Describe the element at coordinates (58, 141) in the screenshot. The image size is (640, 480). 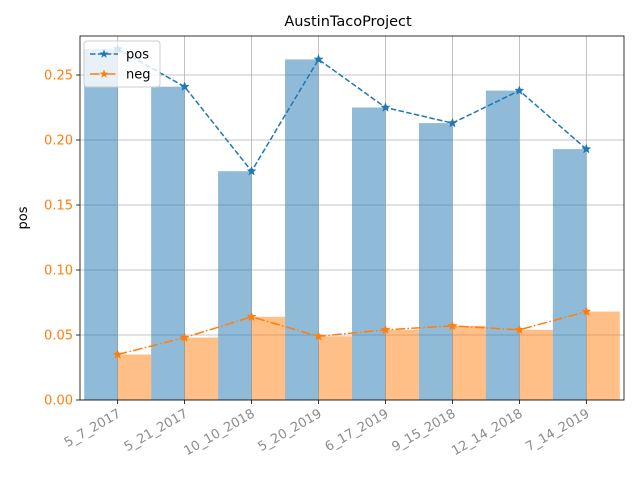
I see `y-tick-label: 0.20` at that location.